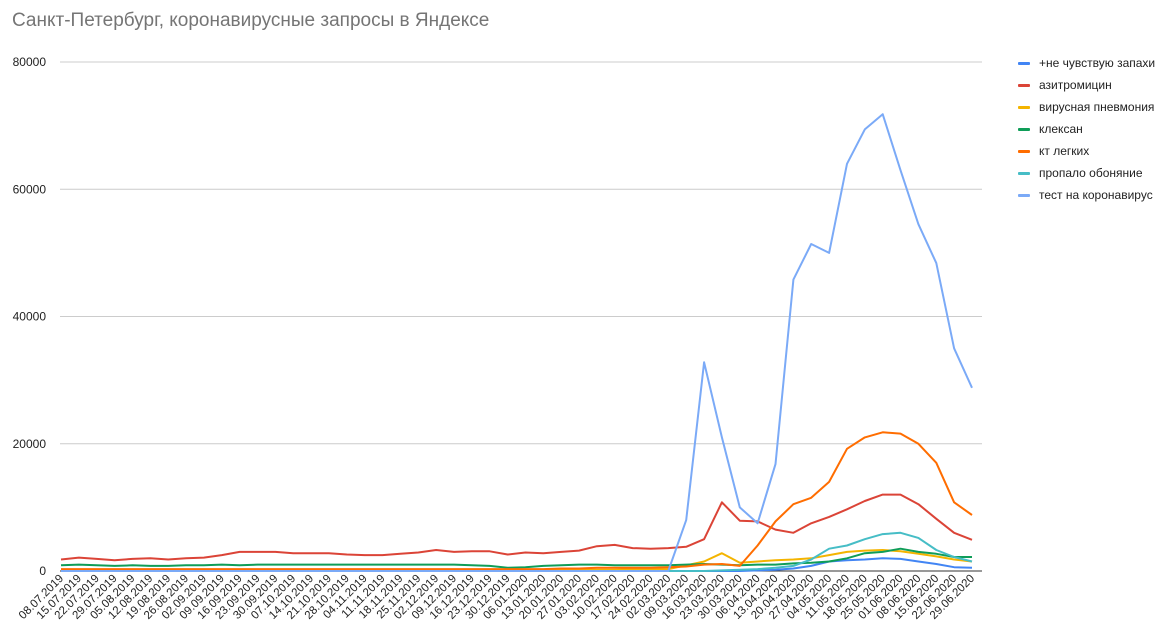  What do you see at coordinates (30, 62) in the screenshot?
I see `y-tick-label: 80000` at bounding box center [30, 62].